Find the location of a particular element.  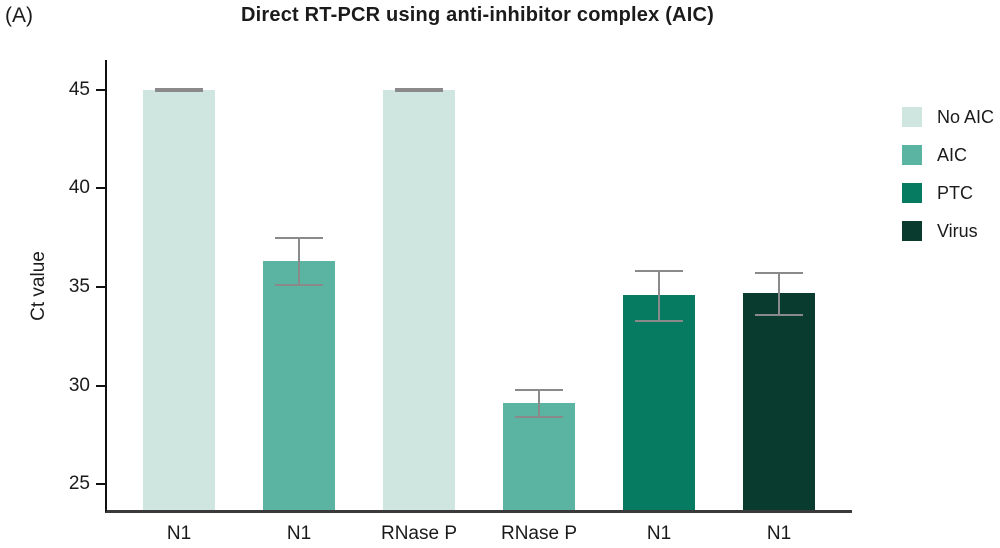

y-tick-label: 40 is located at coordinates (79, 188).